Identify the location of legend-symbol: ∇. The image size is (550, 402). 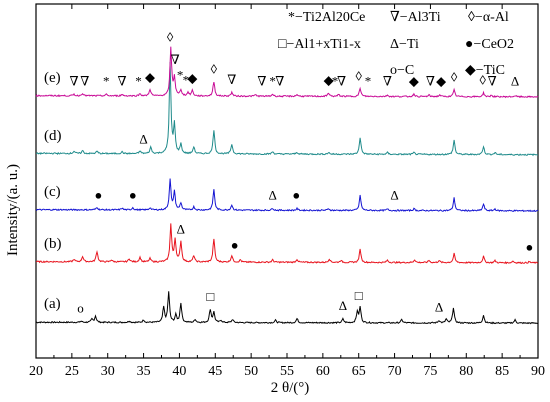
(395, 17).